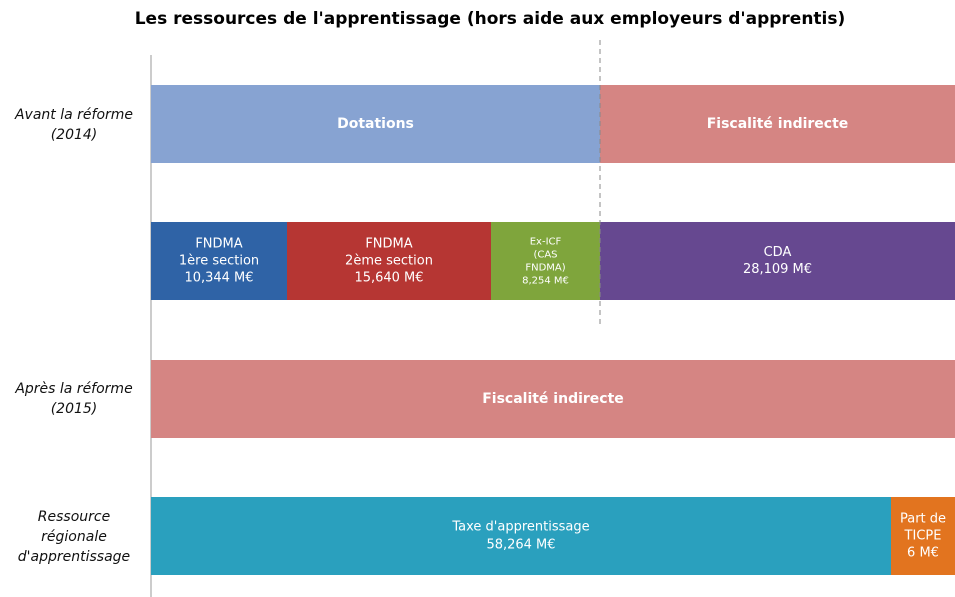 This screenshot has width=955, height=597. I want to click on row-label: Ressource, so click(74, 517).